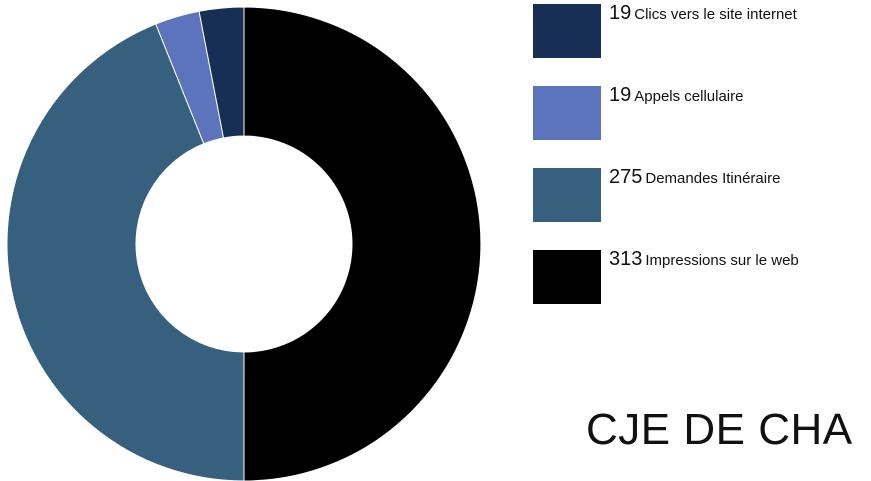 Image resolution: width=871 pixels, height=481 pixels. I want to click on legend-label-impressions: Impressions sur le web, so click(722, 260).